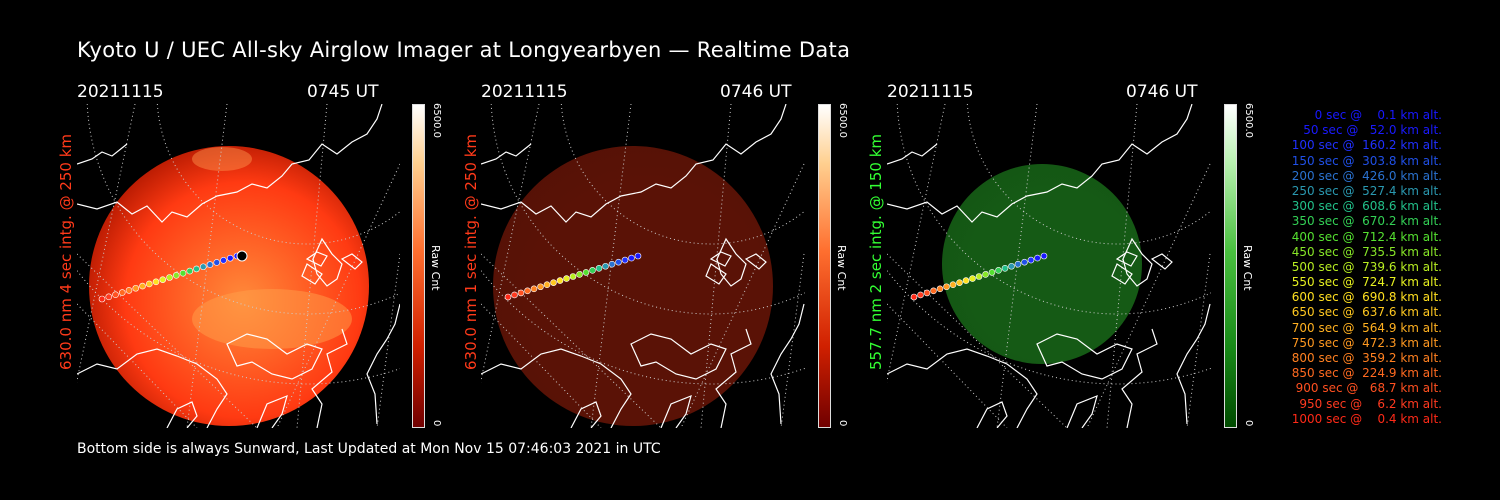 Image resolution: width=1500 pixels, height=500 pixels. Describe the element at coordinates (1364, 373) in the screenshot. I see `legend-row: 850 sec @ 224.9 km alt.` at that location.